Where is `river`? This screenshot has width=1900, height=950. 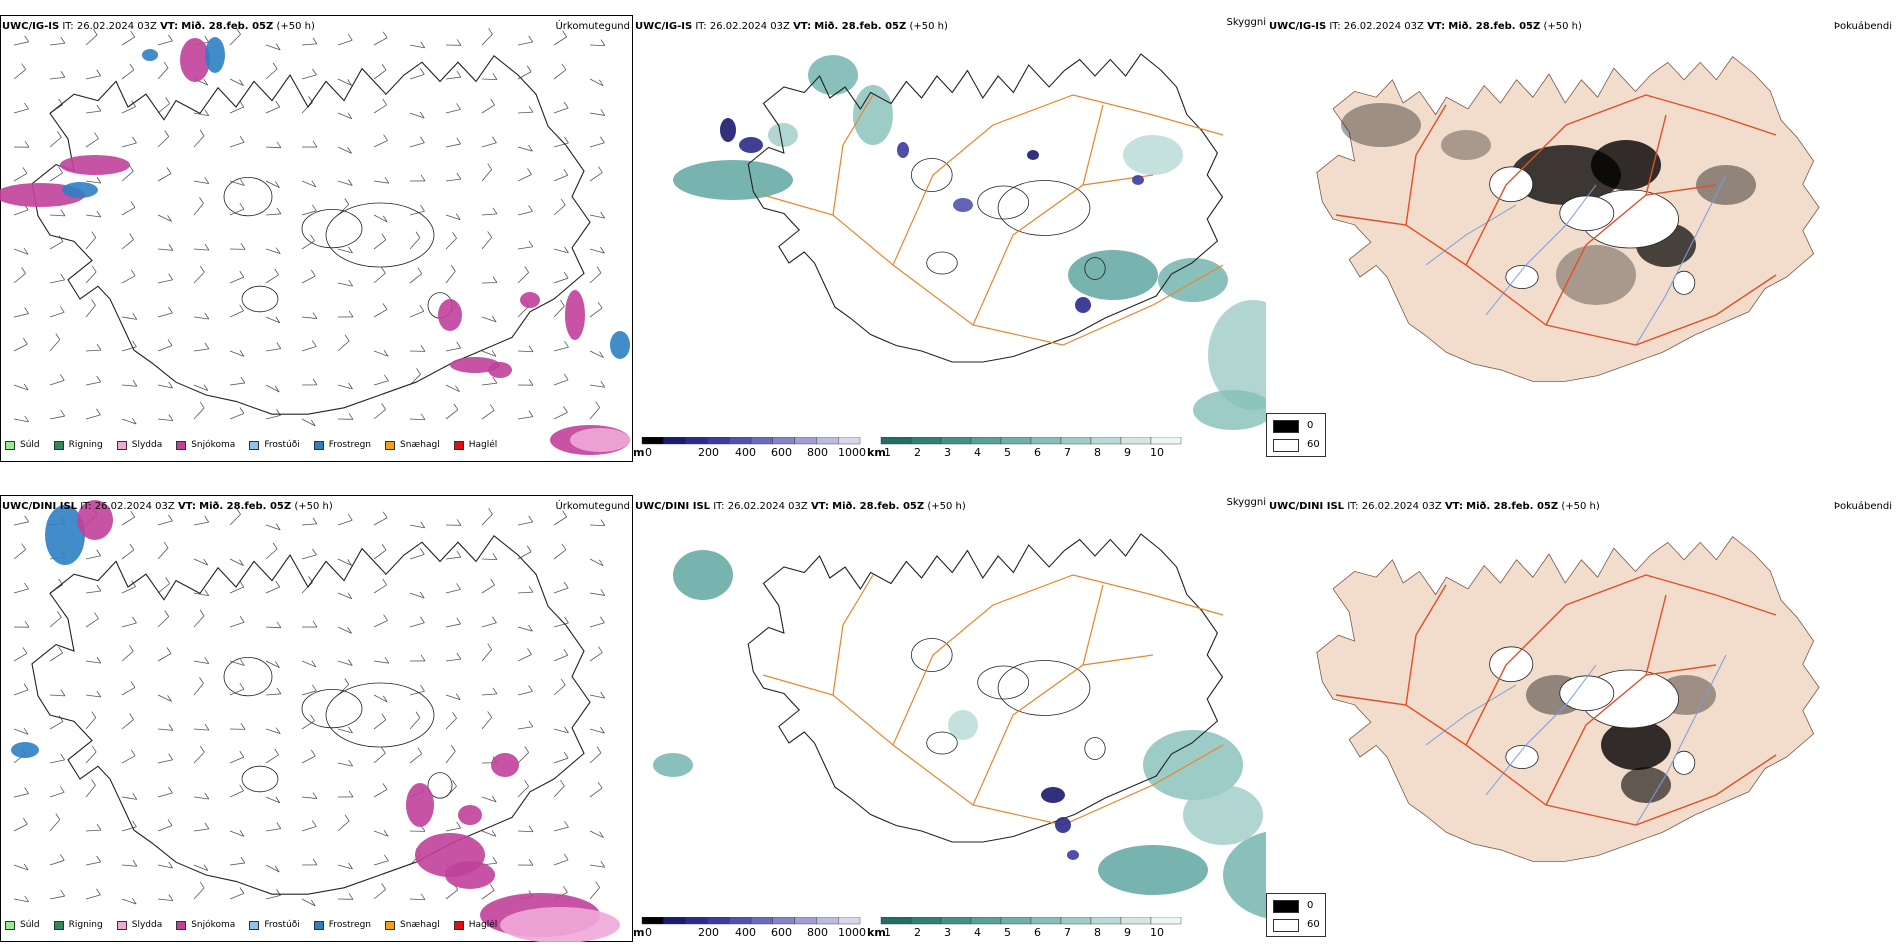
river is located at coordinates (1471, 235).